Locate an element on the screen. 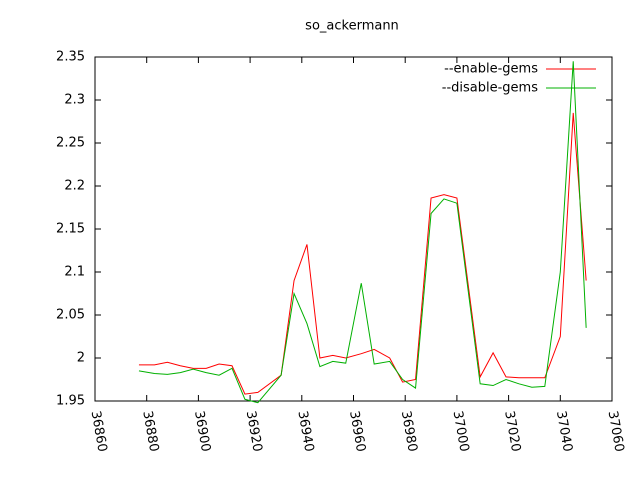 The height and width of the screenshot is (484, 640). x-tick-label: 37040 is located at coordinates (564, 431).